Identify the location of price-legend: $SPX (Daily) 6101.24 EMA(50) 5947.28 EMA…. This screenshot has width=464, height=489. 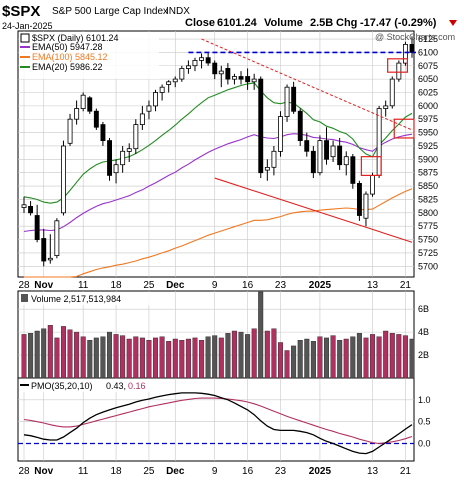
(89, 55).